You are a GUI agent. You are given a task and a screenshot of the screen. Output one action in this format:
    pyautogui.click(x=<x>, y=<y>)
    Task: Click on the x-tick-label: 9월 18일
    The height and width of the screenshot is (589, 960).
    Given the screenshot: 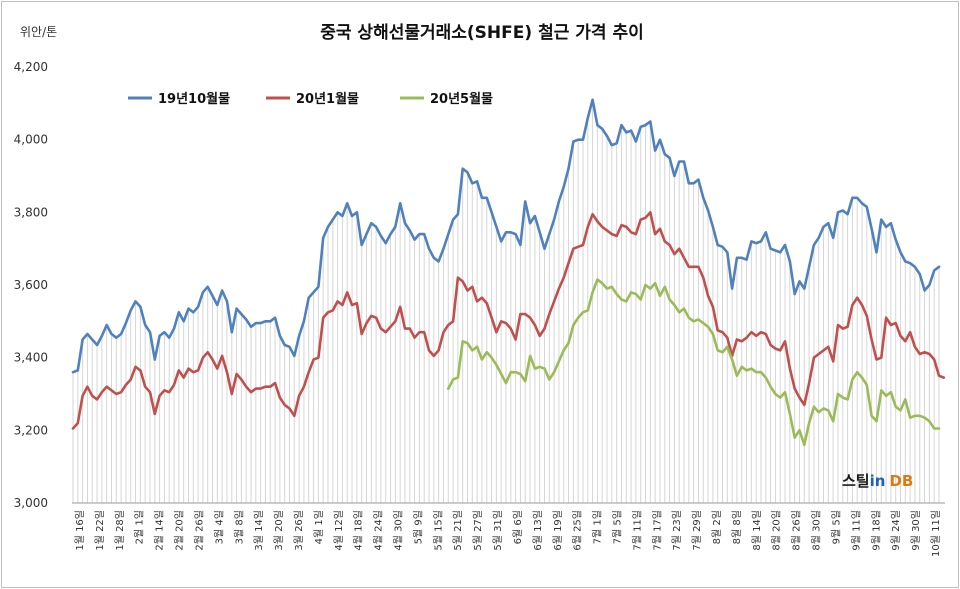 What is the action you would take?
    pyautogui.click(x=876, y=530)
    